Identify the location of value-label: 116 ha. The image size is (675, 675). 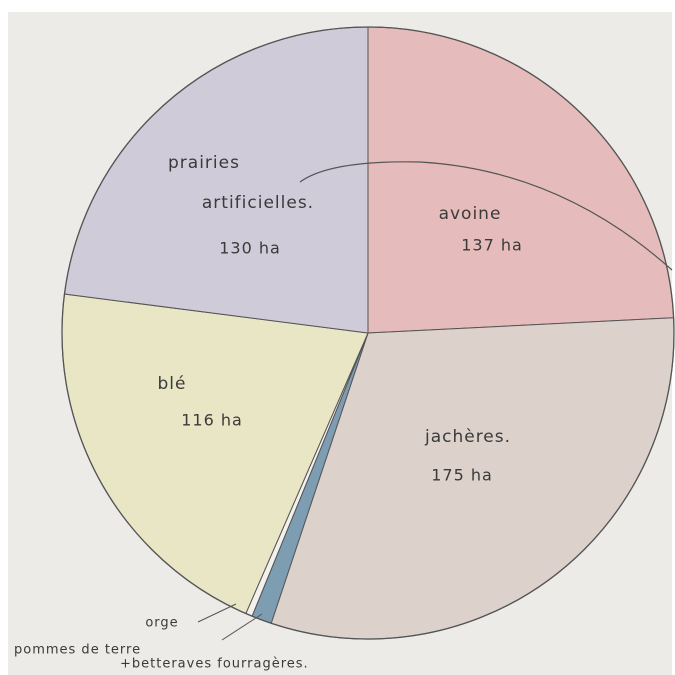
(212, 420).